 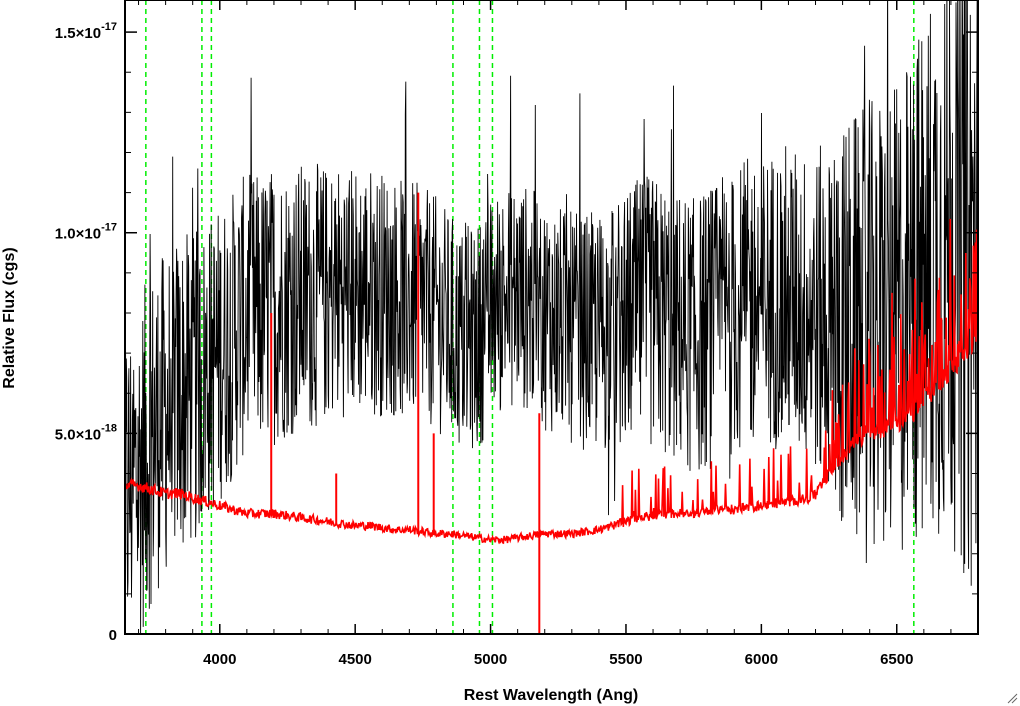 I want to click on x-tick-label: 6500, so click(x=896, y=659).